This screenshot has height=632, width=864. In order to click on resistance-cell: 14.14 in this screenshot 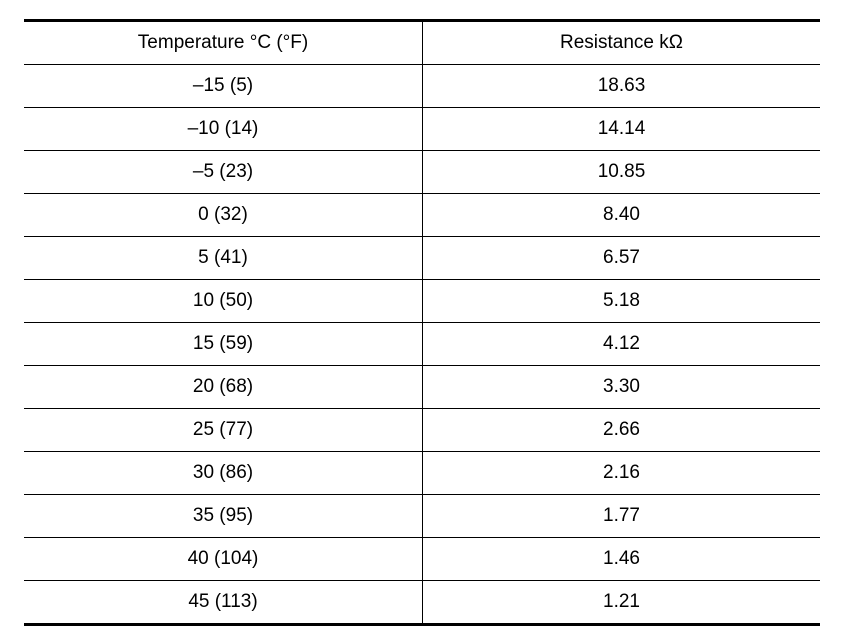, I will do `click(621, 129)`.